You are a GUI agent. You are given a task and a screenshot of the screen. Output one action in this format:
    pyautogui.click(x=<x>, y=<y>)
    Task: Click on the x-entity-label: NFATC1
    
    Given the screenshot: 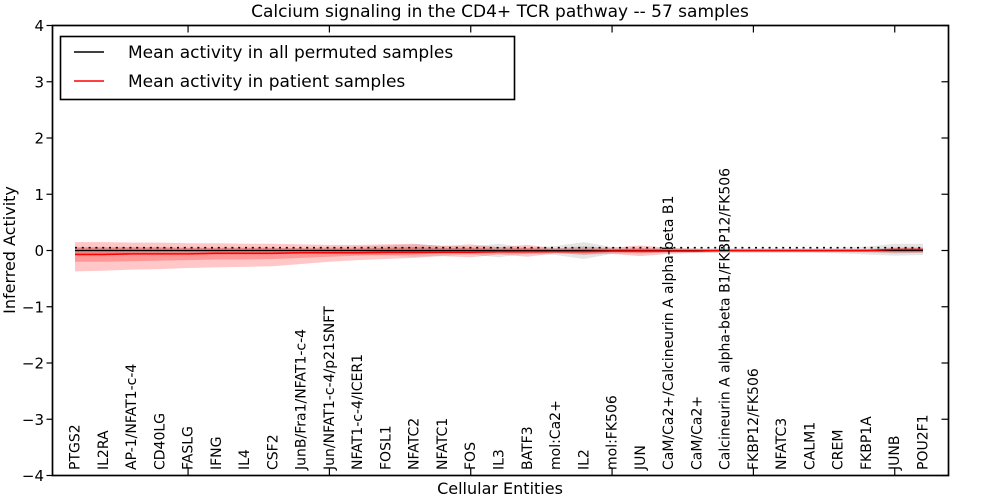 What is the action you would take?
    pyautogui.click(x=443, y=444)
    